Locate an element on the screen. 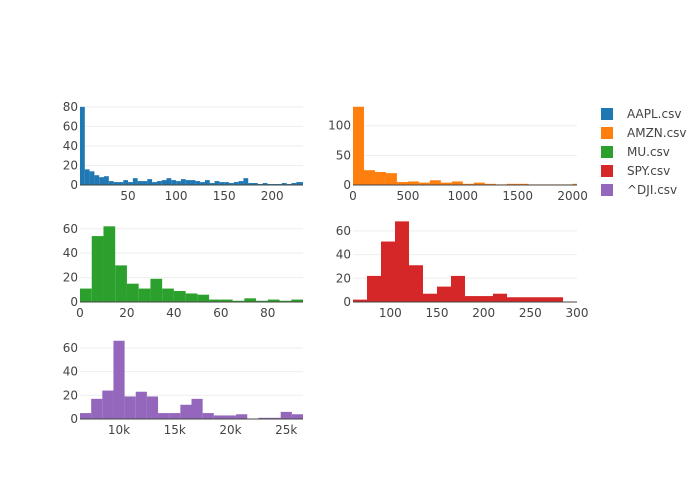 This screenshot has width=700, height=500. legend-item: ^DJI.csv is located at coordinates (639, 190).